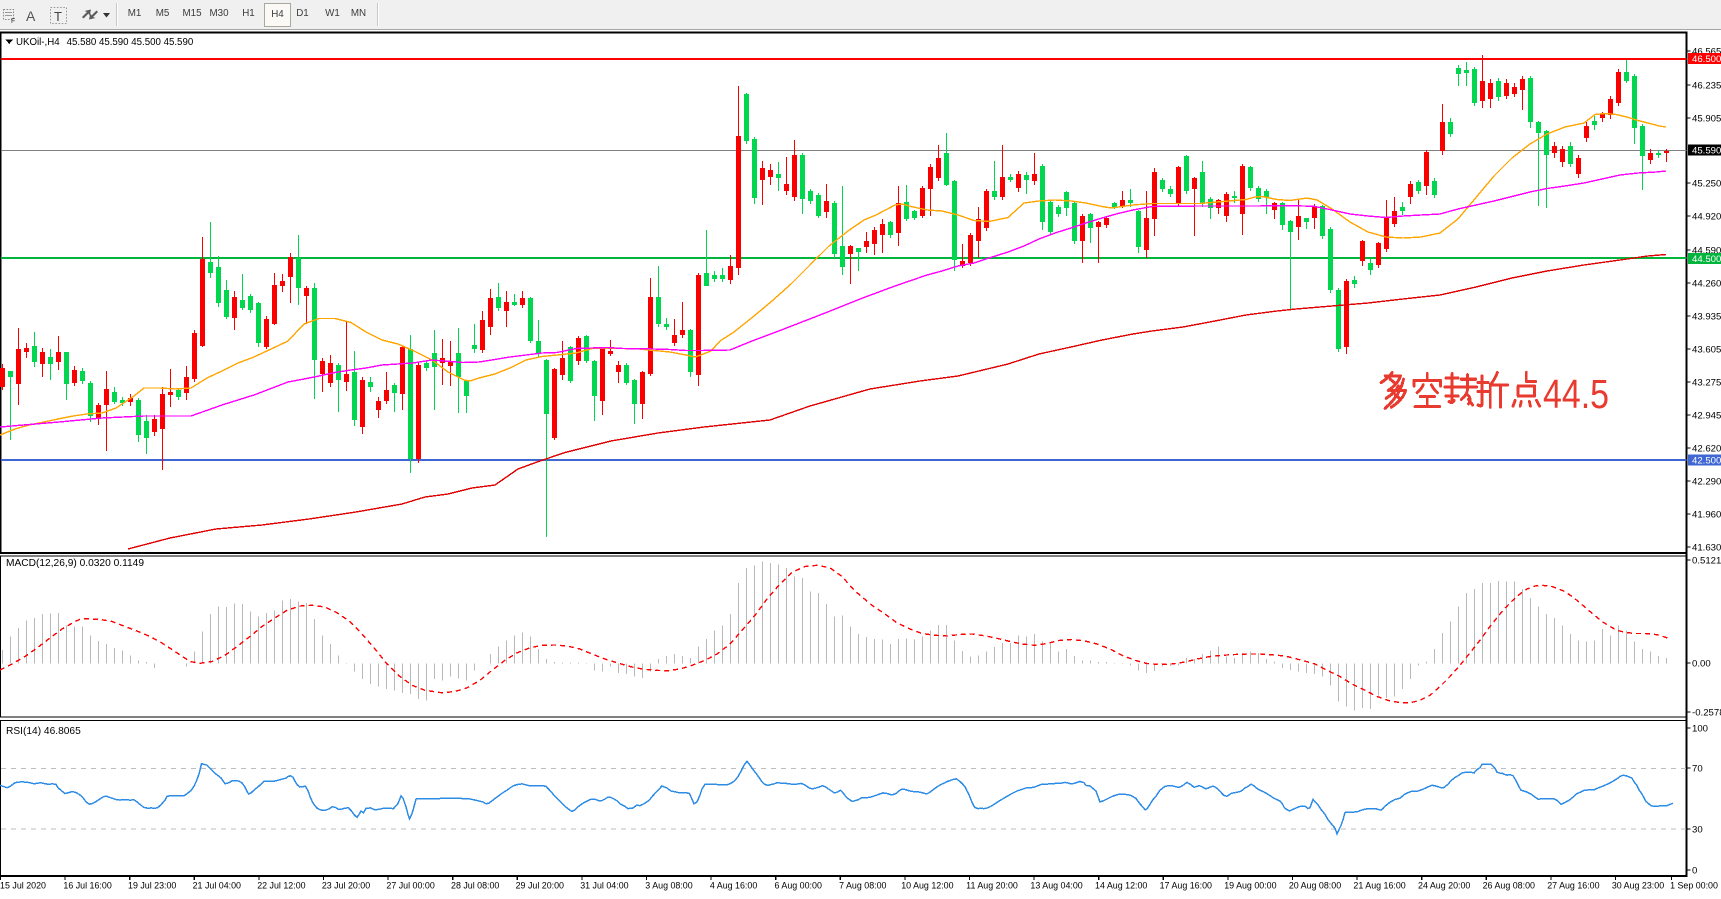 The width and height of the screenshot is (1721, 899). Describe the element at coordinates (346, 886) in the screenshot. I see `svg-text: 23 Jul 20:00` at that location.